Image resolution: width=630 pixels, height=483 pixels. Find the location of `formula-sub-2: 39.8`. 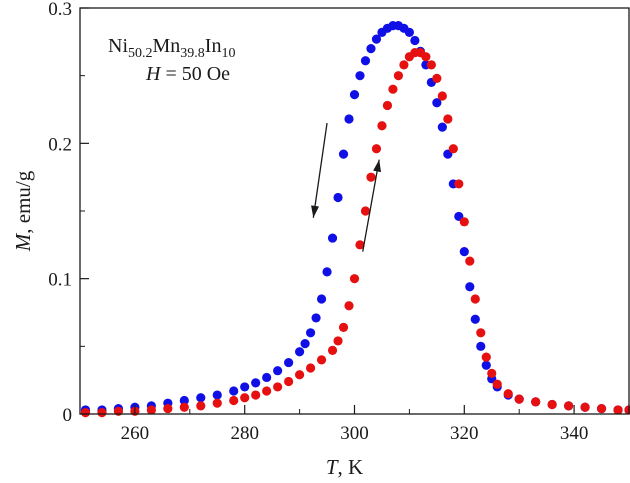

formula-sub-2: 39.8 is located at coordinates (192, 53).